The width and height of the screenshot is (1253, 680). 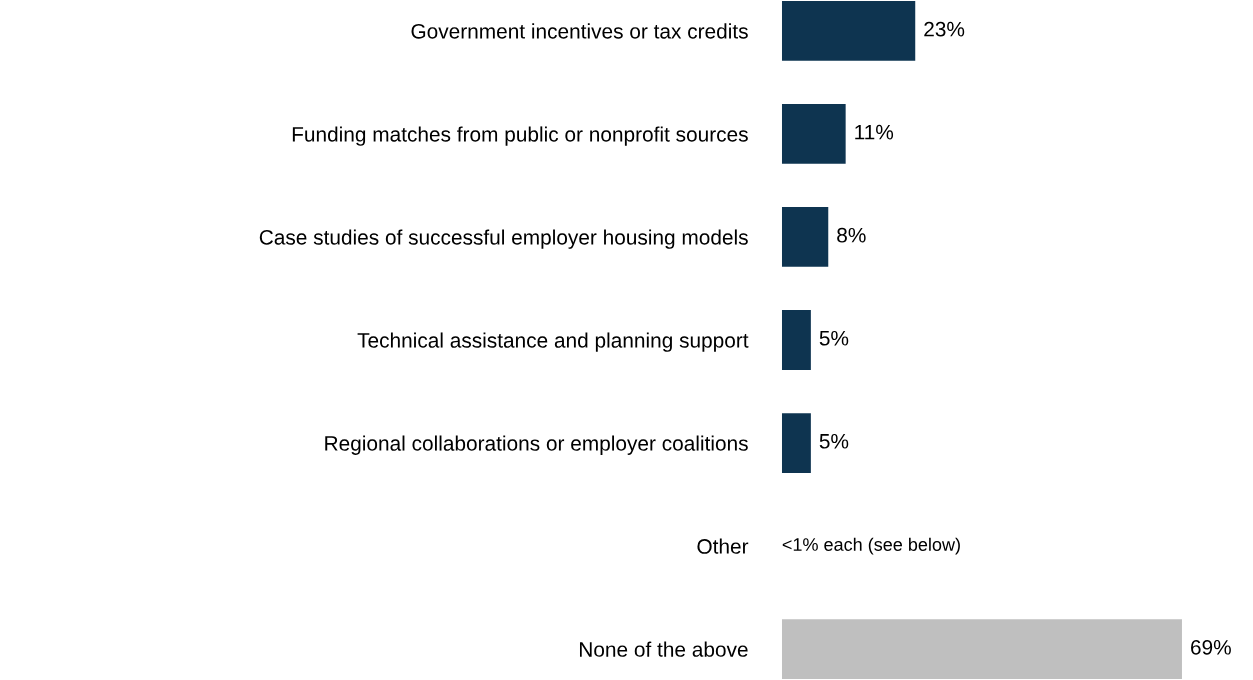 What do you see at coordinates (536, 445) in the screenshot?
I see `y-tick-label: Regional collaborations or employer coalitions` at bounding box center [536, 445].